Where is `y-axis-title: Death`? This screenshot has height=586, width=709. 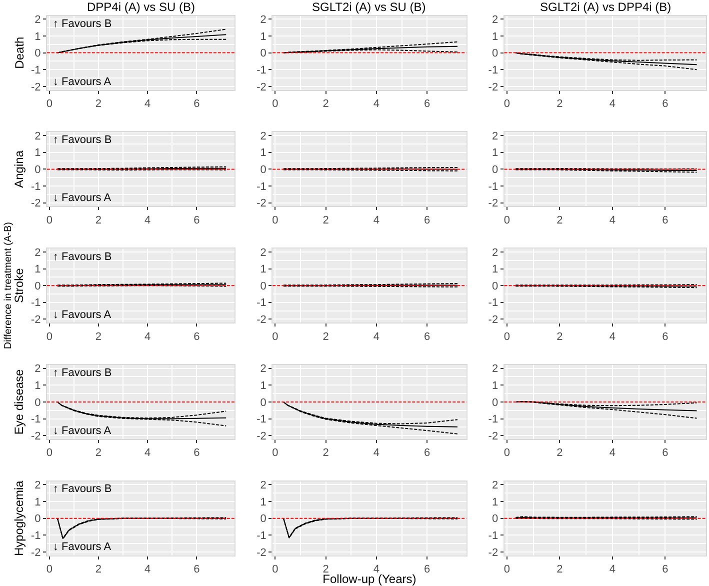
y-axis-title: Death is located at coordinates (19, 52).